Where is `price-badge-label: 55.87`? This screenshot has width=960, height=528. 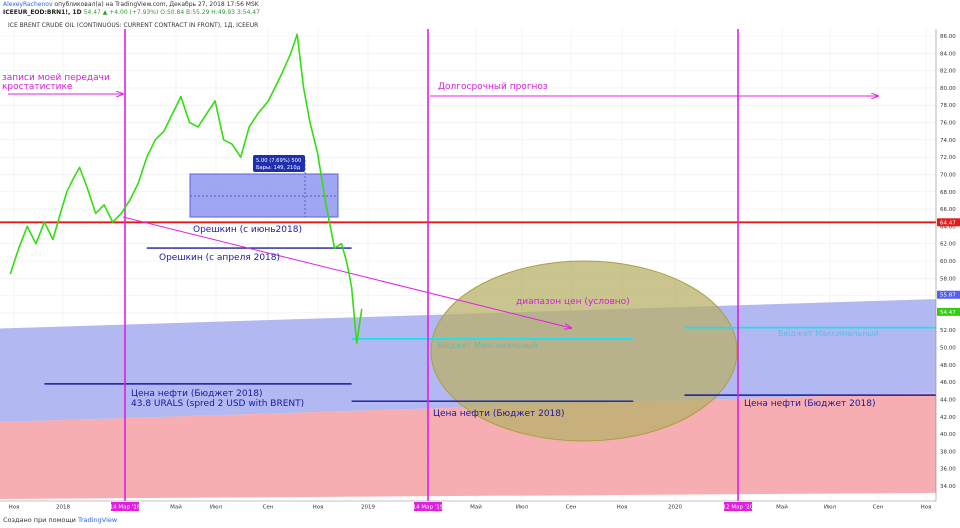
price-badge-label: 55.87 is located at coordinates (948, 296).